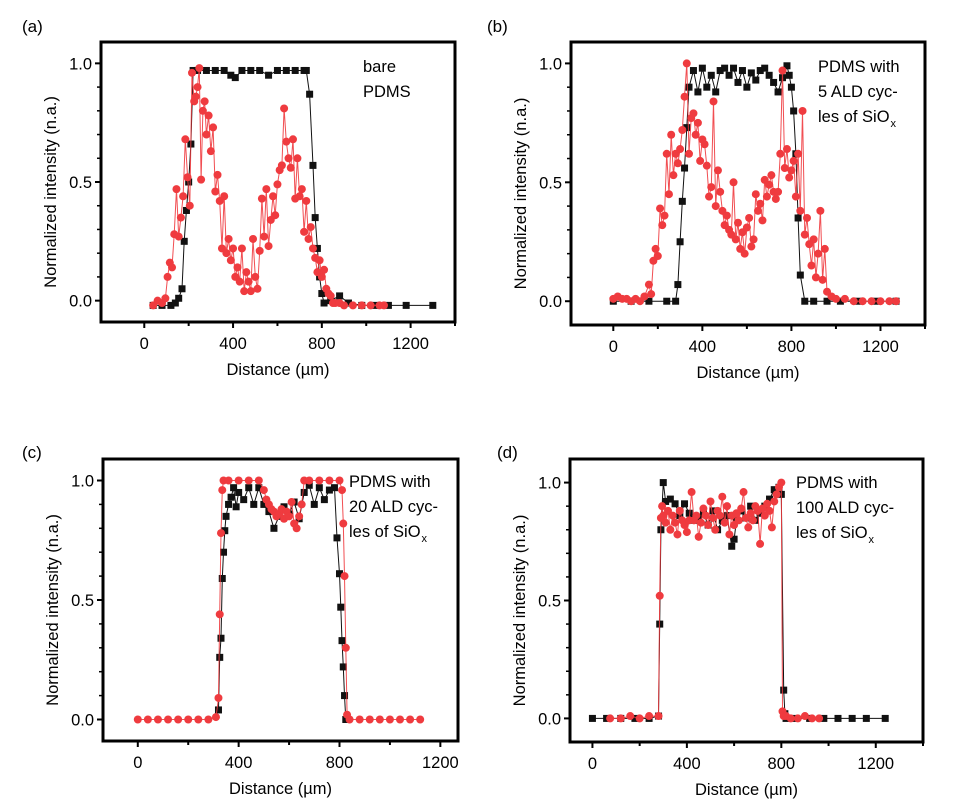 The image size is (955, 808). I want to click on plot-frame, so click(748, 183).